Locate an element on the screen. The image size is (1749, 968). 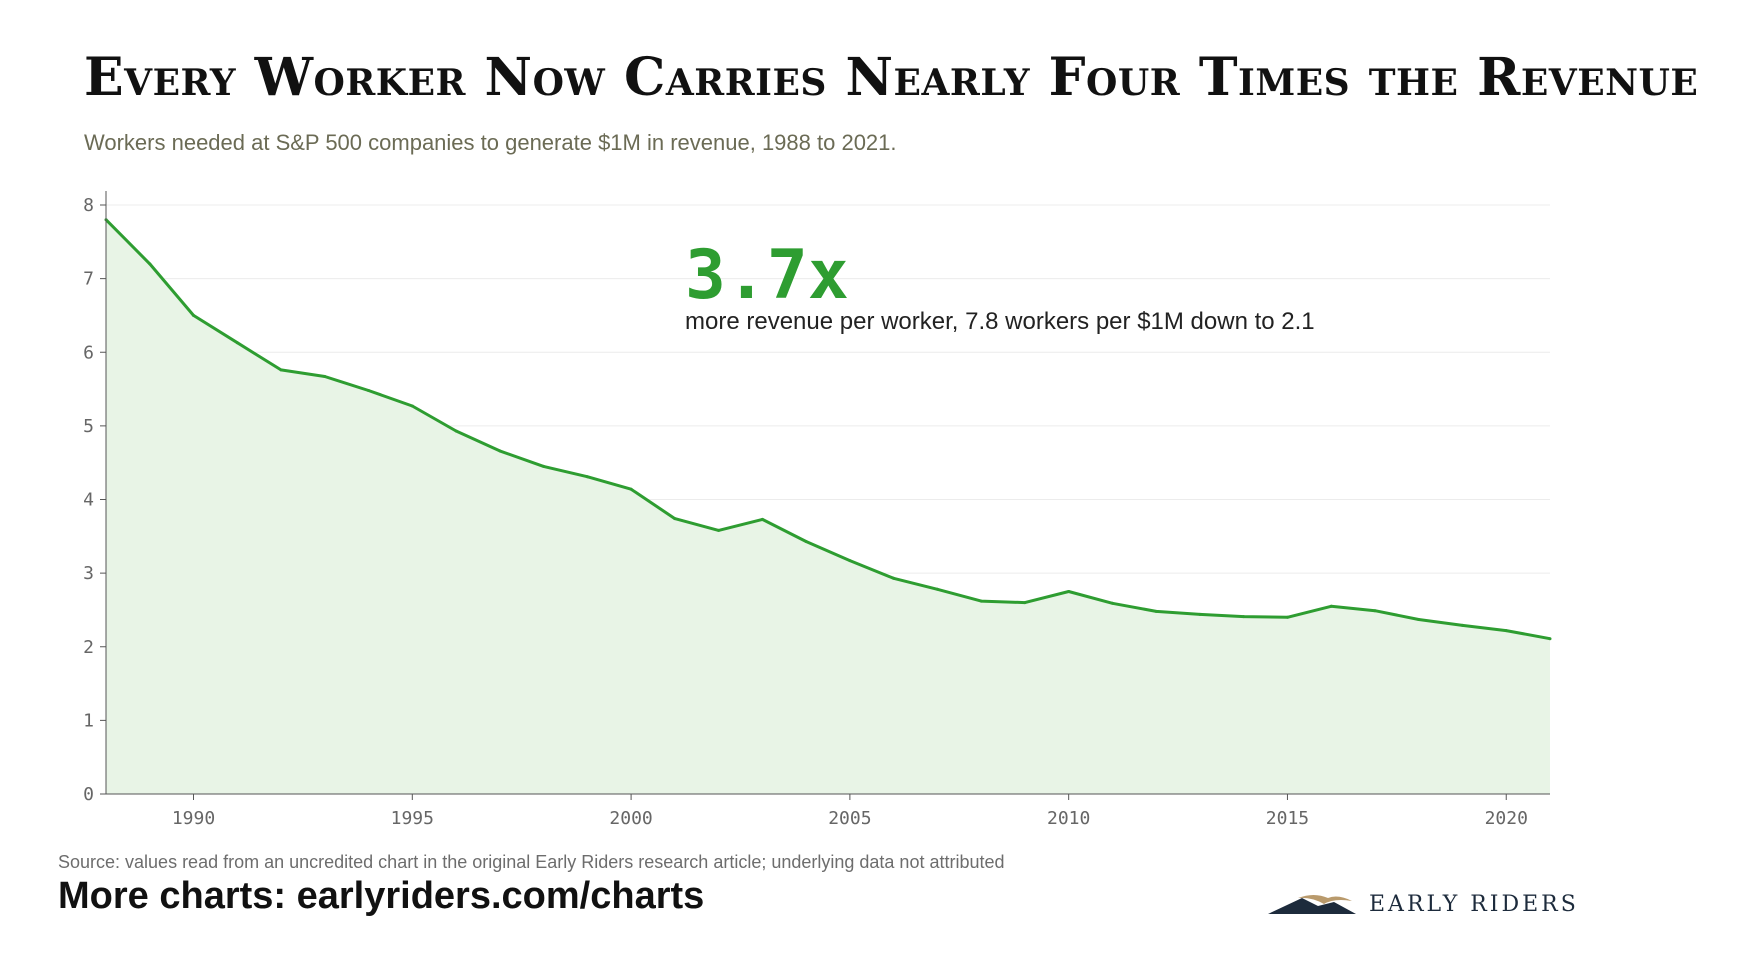
y-tick-label: 2 is located at coordinates (88, 647).